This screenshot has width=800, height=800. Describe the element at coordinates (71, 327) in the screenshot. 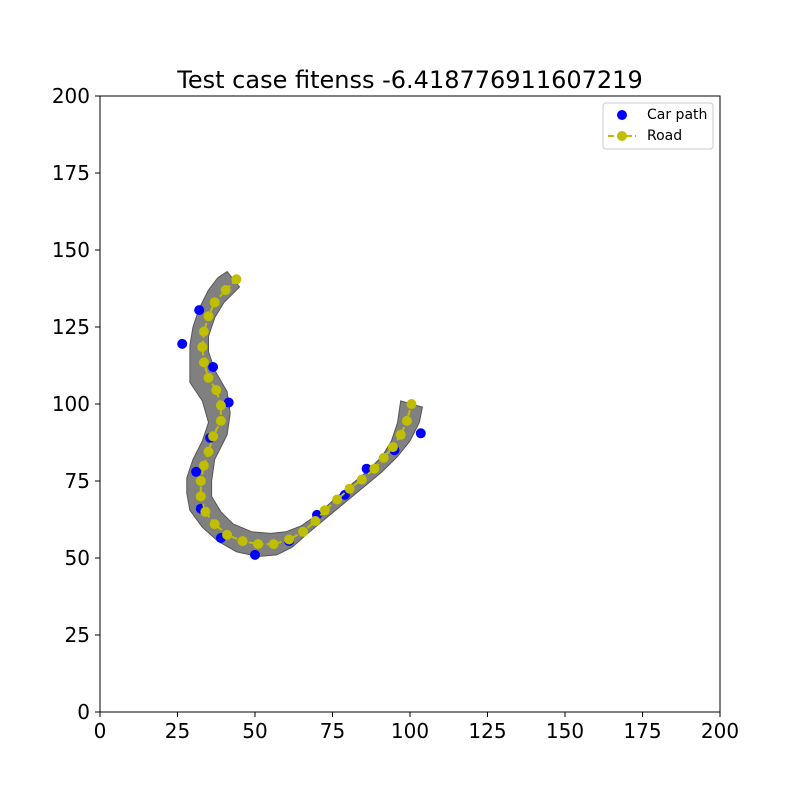

I see `y-tick-label: 125` at that location.